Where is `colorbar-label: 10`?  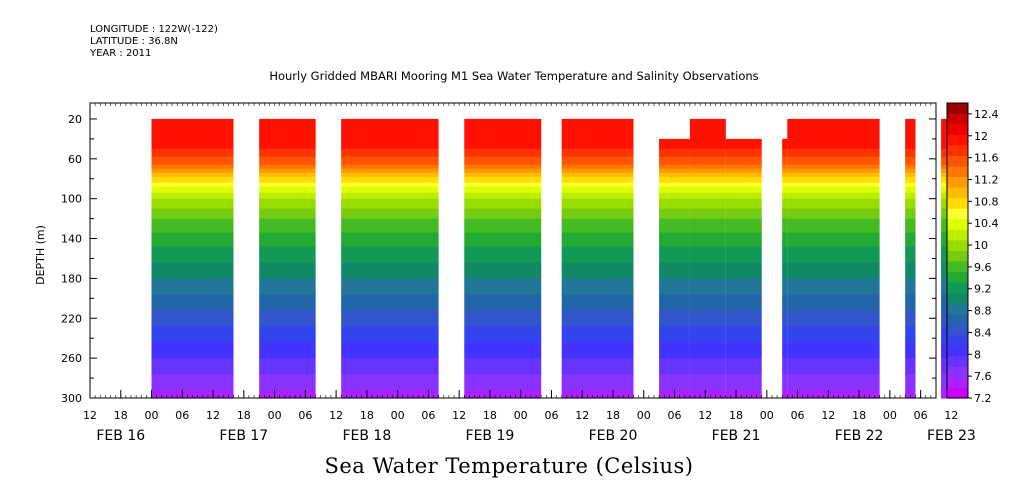
colorbar-label: 10 is located at coordinates (981, 245).